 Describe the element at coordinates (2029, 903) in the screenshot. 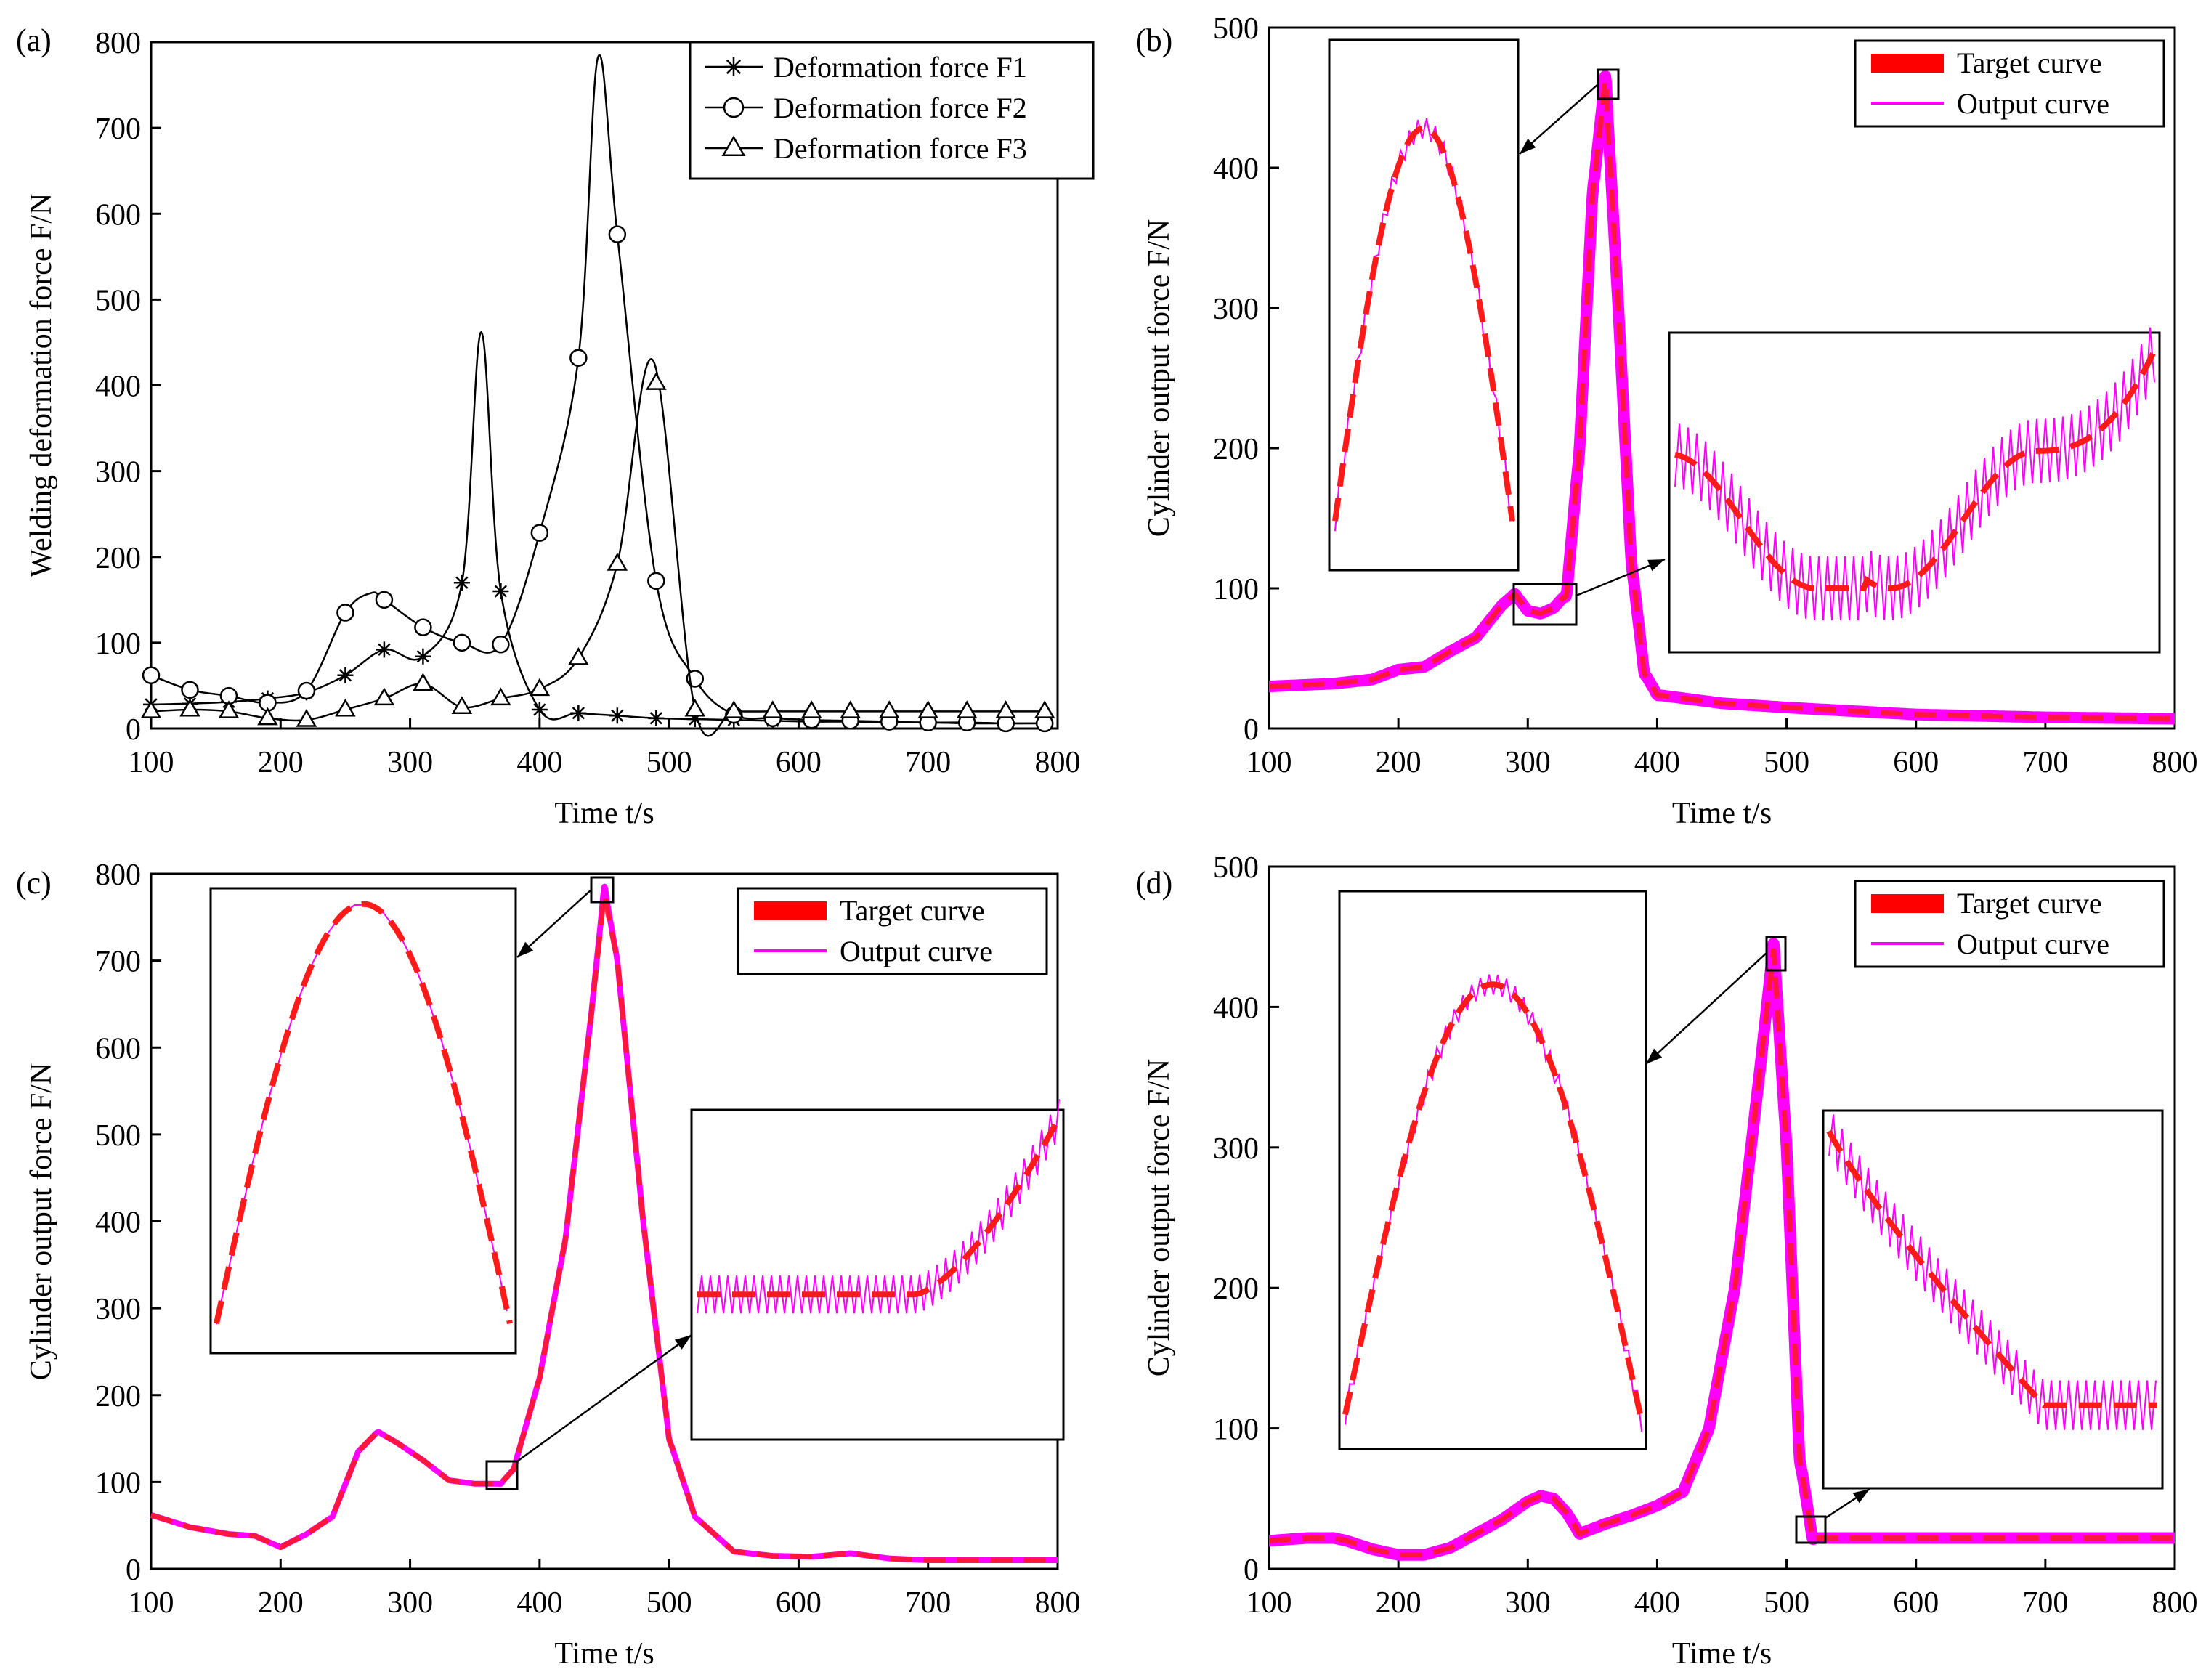

I see `legend-entry-target: Target curve` at that location.